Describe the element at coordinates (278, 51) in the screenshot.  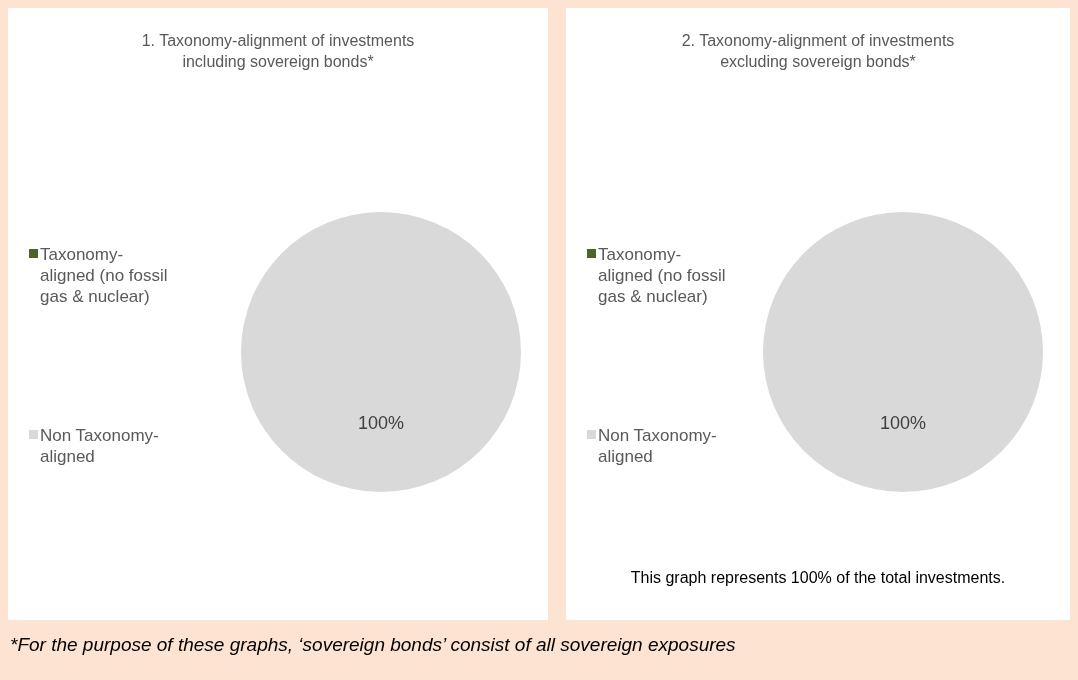
I see `chart-title: 1. Taxonomy-alignment of investments including sovereign bonds*` at that location.